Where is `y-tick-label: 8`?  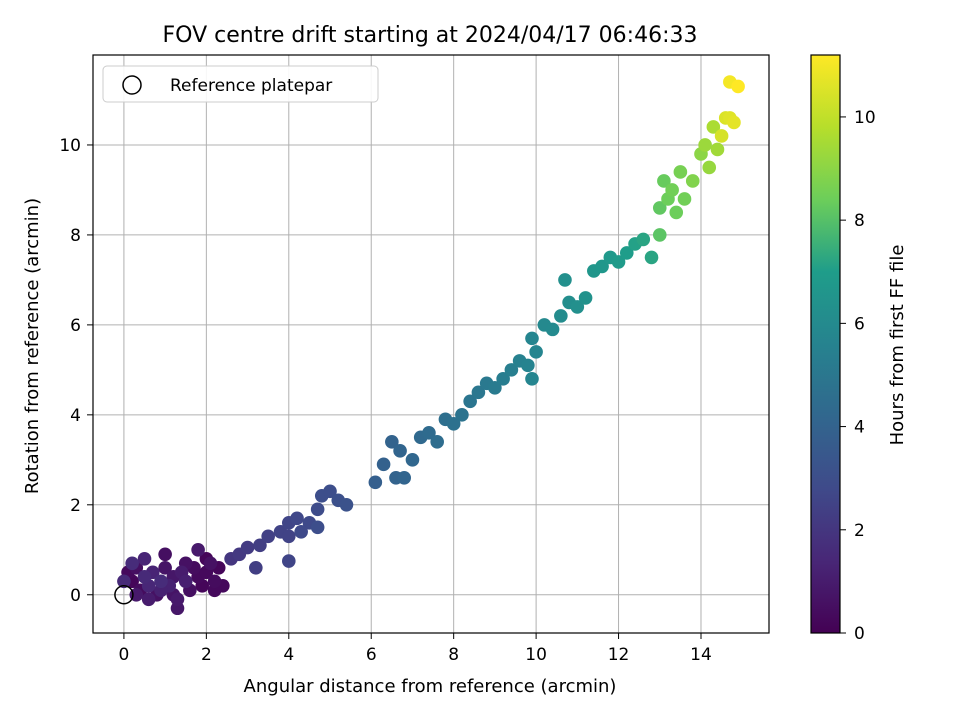
y-tick-label: 8 is located at coordinates (75, 236).